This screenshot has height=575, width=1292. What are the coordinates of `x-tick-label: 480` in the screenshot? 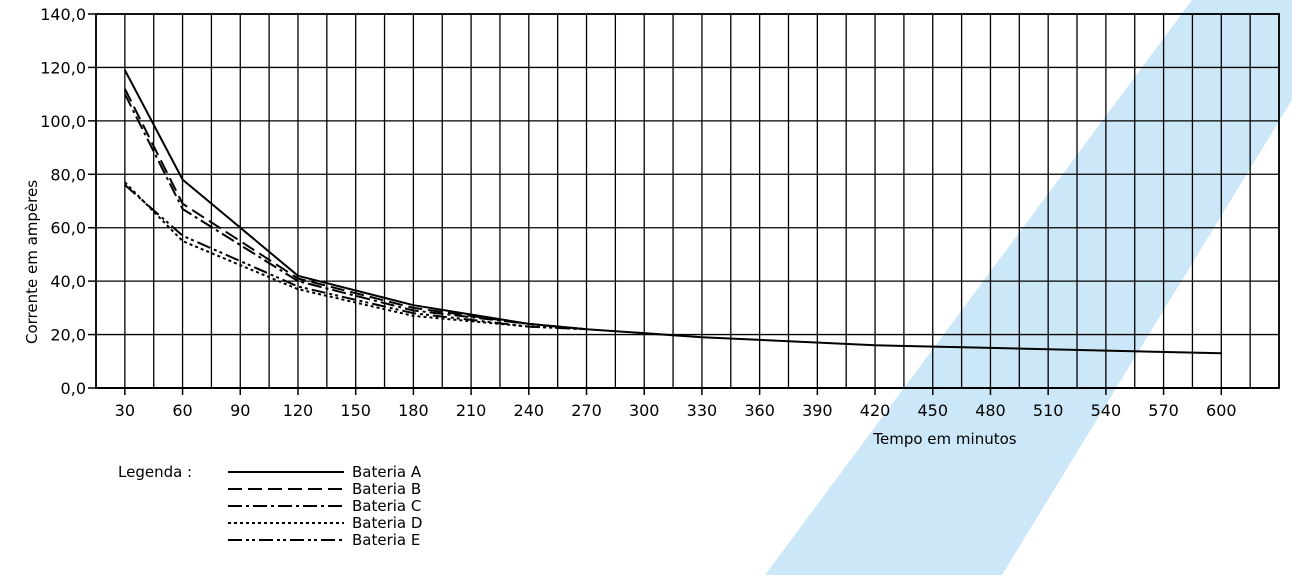 It's located at (990, 410).